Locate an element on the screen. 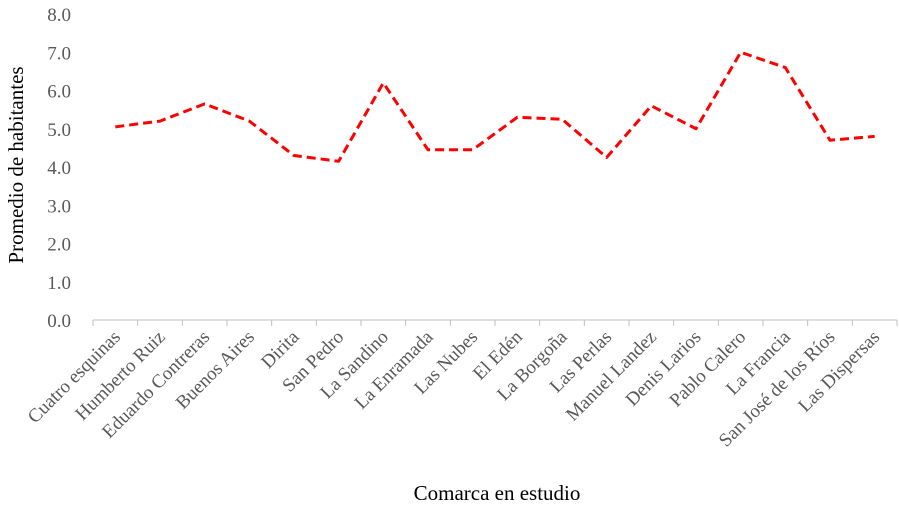 The image size is (899, 507). y-tick-label: 8.0 is located at coordinates (59, 15).